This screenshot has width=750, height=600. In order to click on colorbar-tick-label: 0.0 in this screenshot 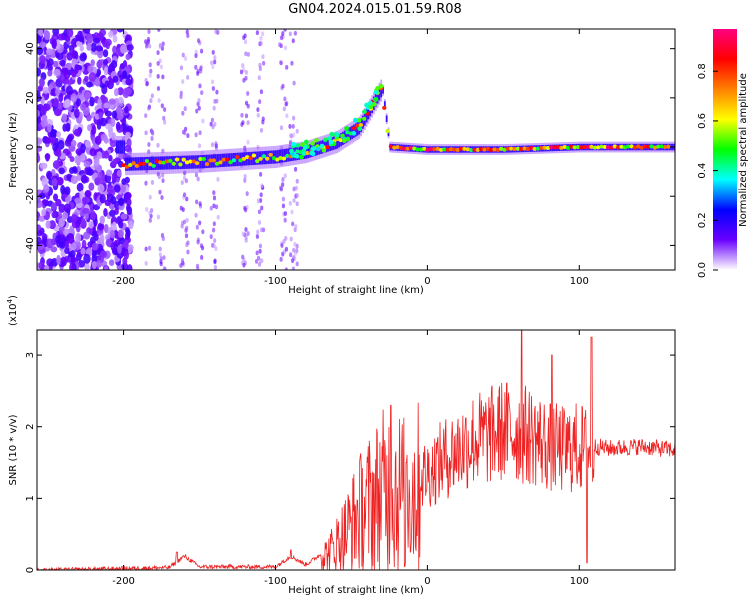, I will do `click(702, 270)`.